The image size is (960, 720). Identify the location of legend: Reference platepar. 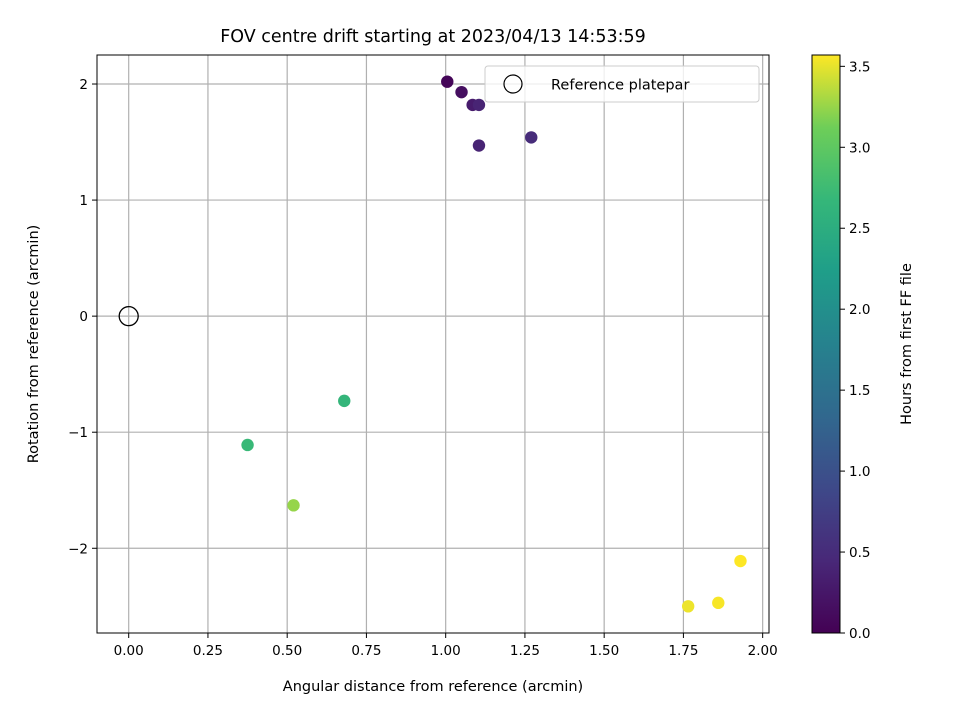
(622, 84).